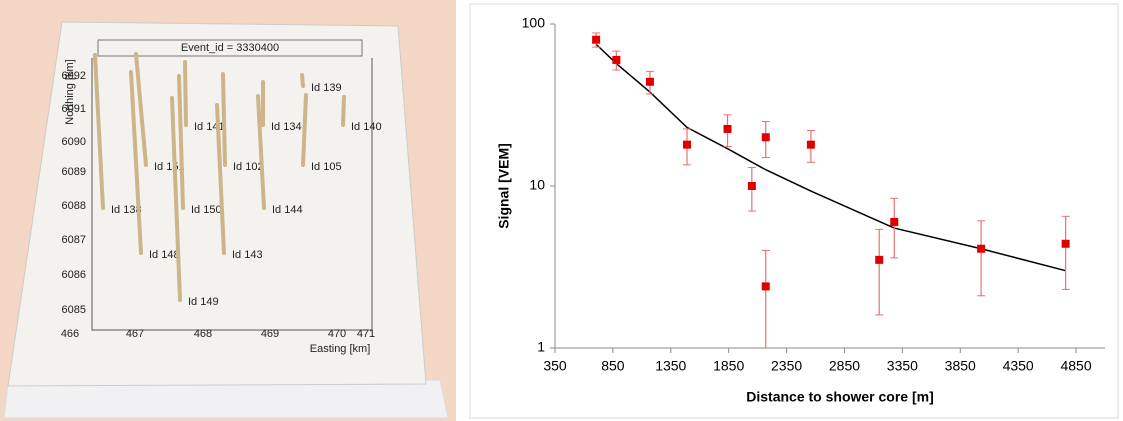  Describe the element at coordinates (902, 366) in the screenshot. I see `x-tick-label: 3350` at that location.